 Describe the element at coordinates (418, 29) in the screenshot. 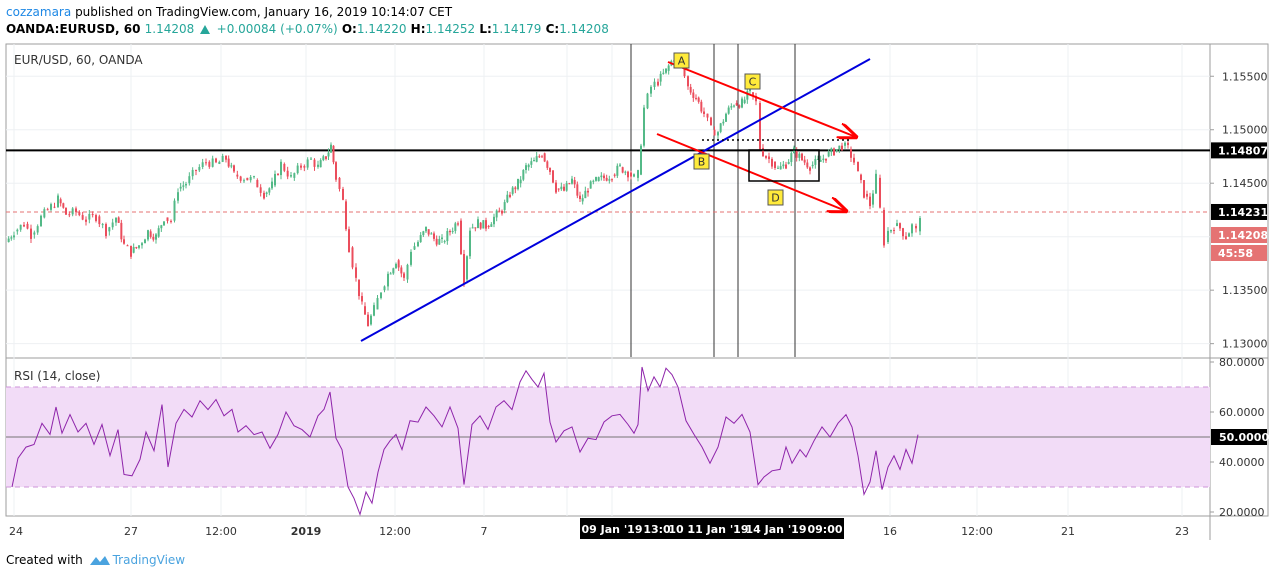

I see `high-label: H:` at that location.